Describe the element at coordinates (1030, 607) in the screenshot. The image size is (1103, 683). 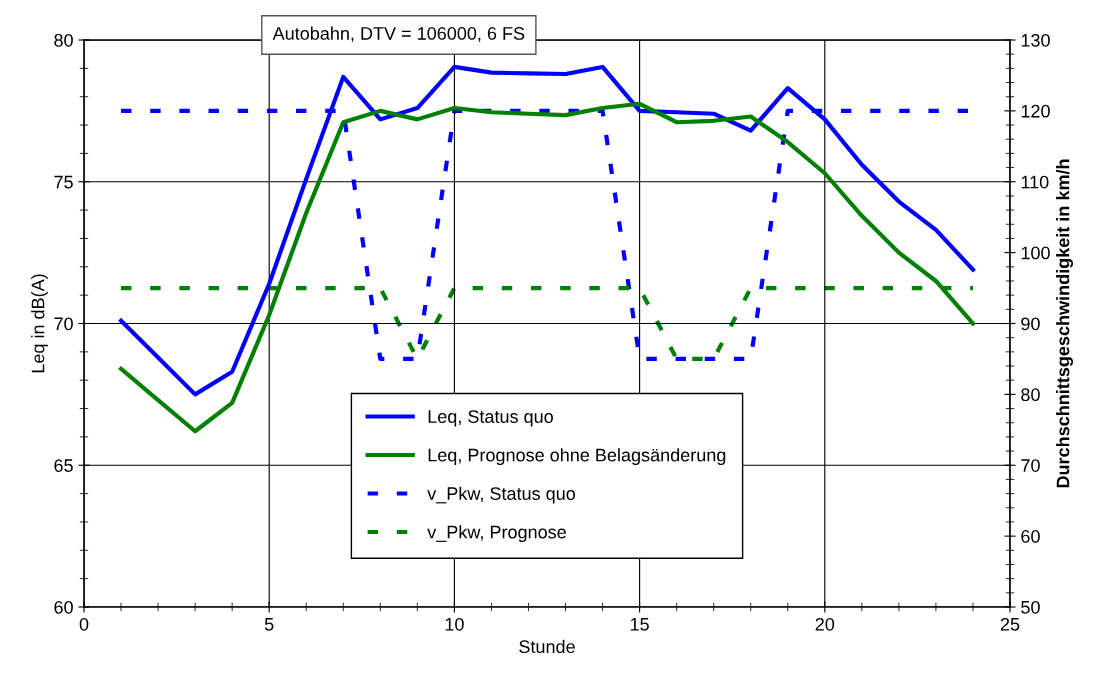
I see `y2-tick-label: 50` at that location.